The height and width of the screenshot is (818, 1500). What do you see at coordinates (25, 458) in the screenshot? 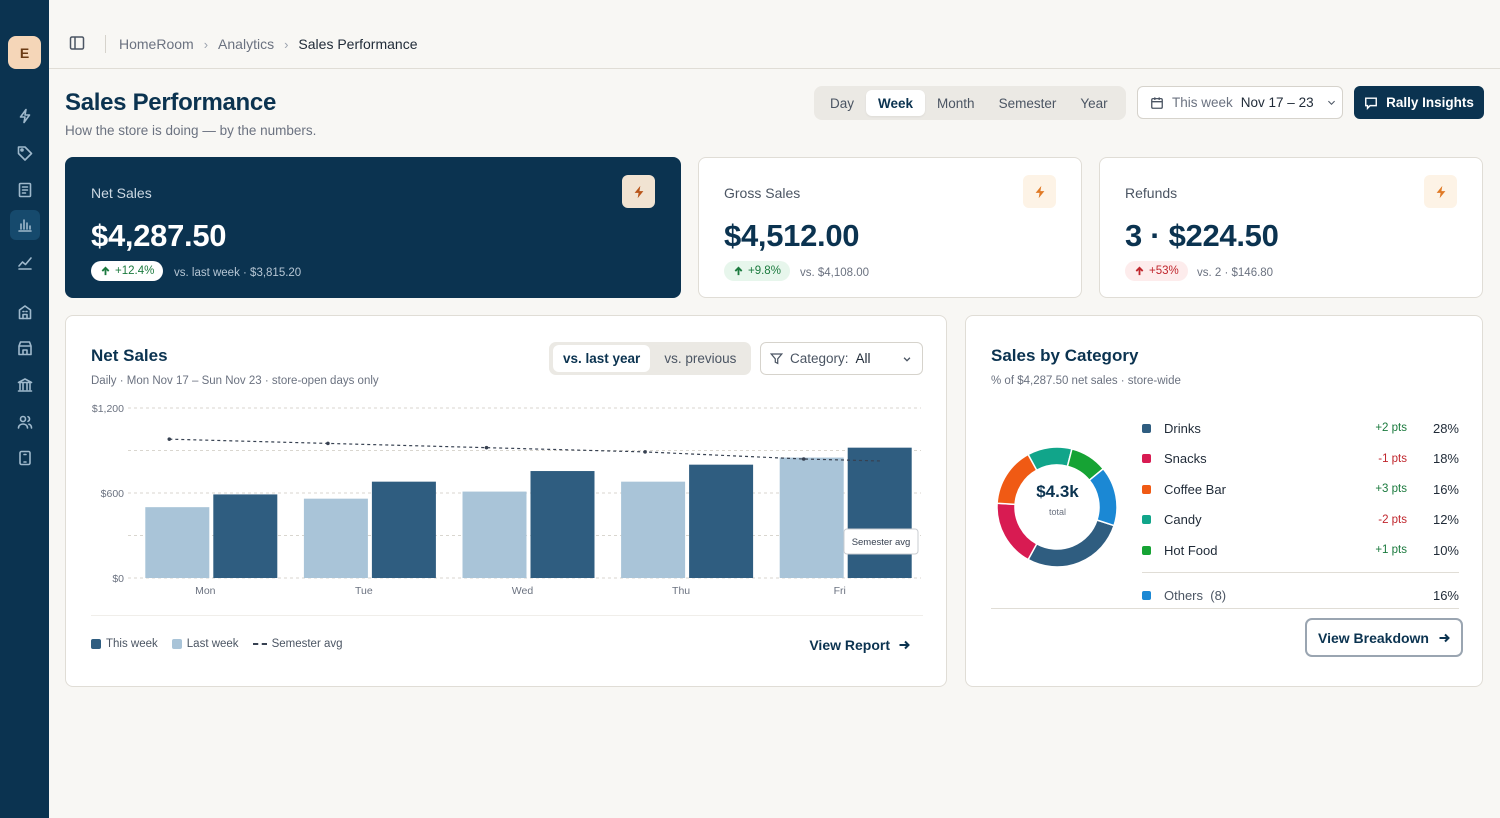
I see `tablet-icon` at bounding box center [25, 458].